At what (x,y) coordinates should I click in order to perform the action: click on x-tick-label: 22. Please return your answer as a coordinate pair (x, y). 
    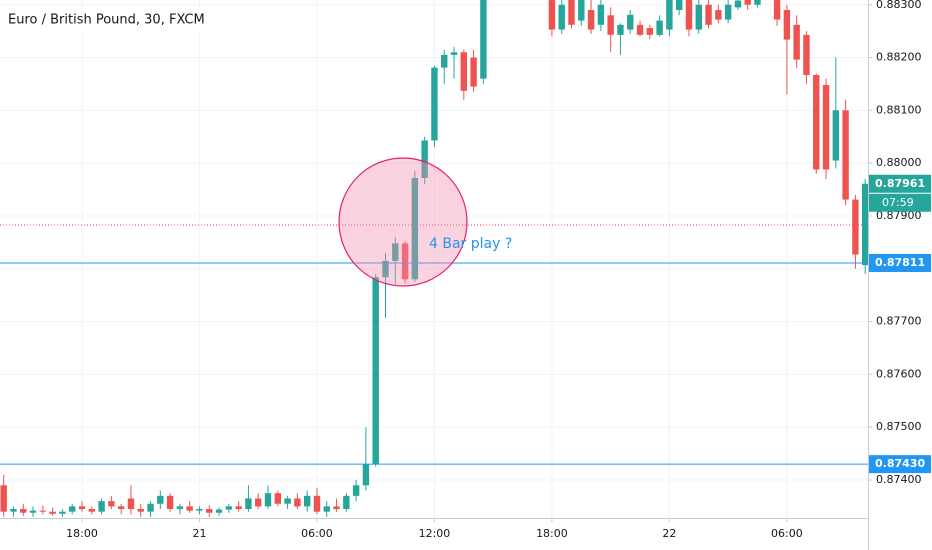
    Looking at the image, I should click on (669, 533).